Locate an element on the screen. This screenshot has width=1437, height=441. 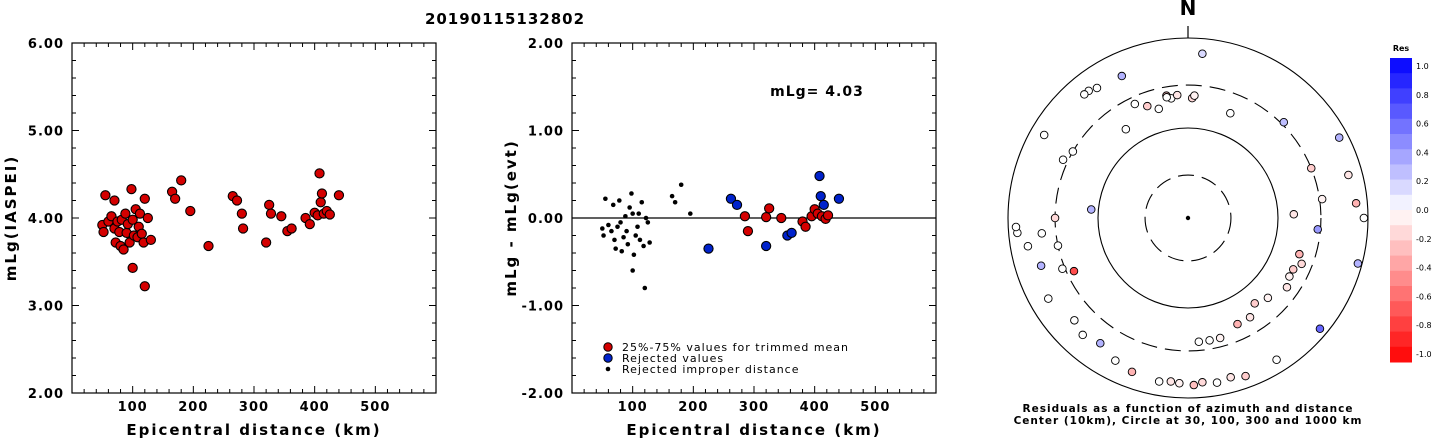
x-tick-label: 500 is located at coordinates (375, 407).